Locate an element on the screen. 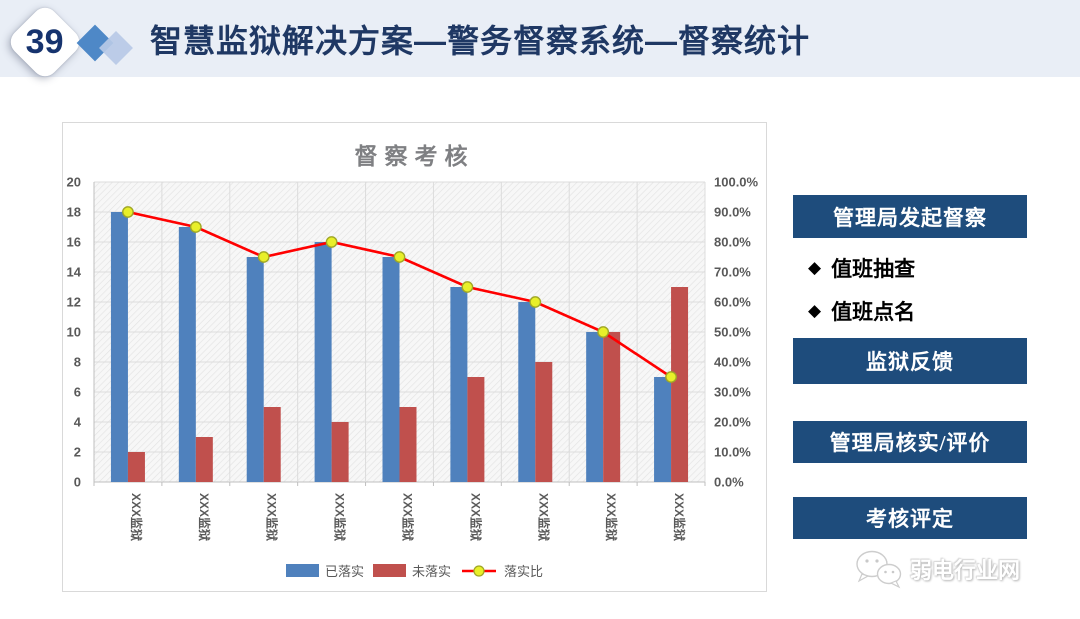 The height and width of the screenshot is (619, 1080). chart-legend: 已落实 未落实 落实比 is located at coordinates (414, 570).